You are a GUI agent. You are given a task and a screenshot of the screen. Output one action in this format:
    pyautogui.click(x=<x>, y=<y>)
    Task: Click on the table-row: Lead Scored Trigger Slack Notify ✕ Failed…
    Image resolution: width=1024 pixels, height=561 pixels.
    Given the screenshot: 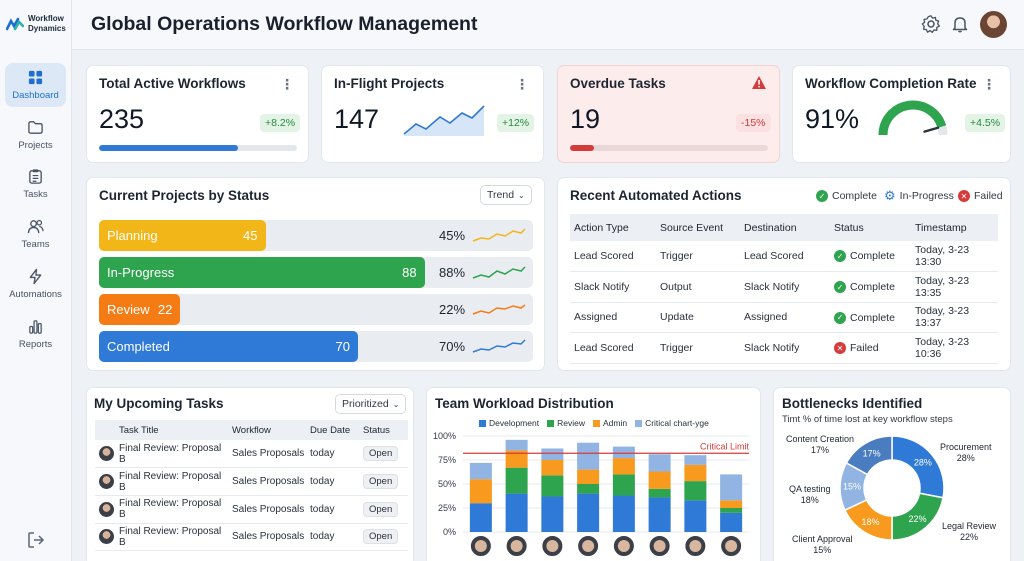 What is the action you would take?
    pyautogui.click(x=784, y=348)
    